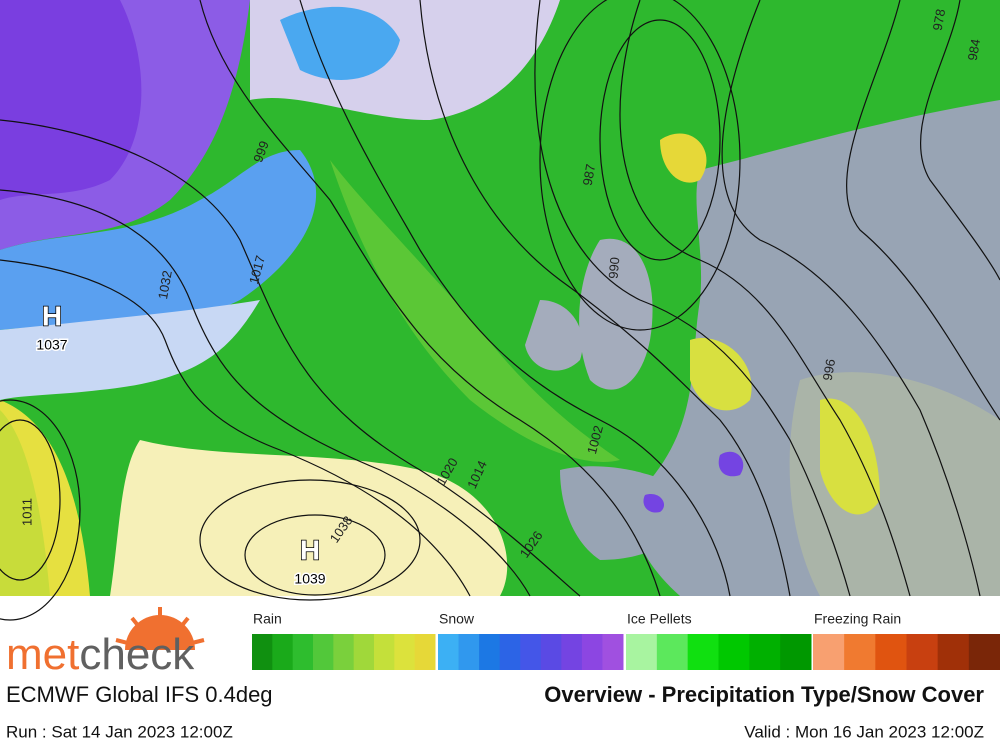 The image size is (1000, 754). Describe the element at coordinates (974, 50) in the screenshot. I see `isobar-label: 984` at that location.